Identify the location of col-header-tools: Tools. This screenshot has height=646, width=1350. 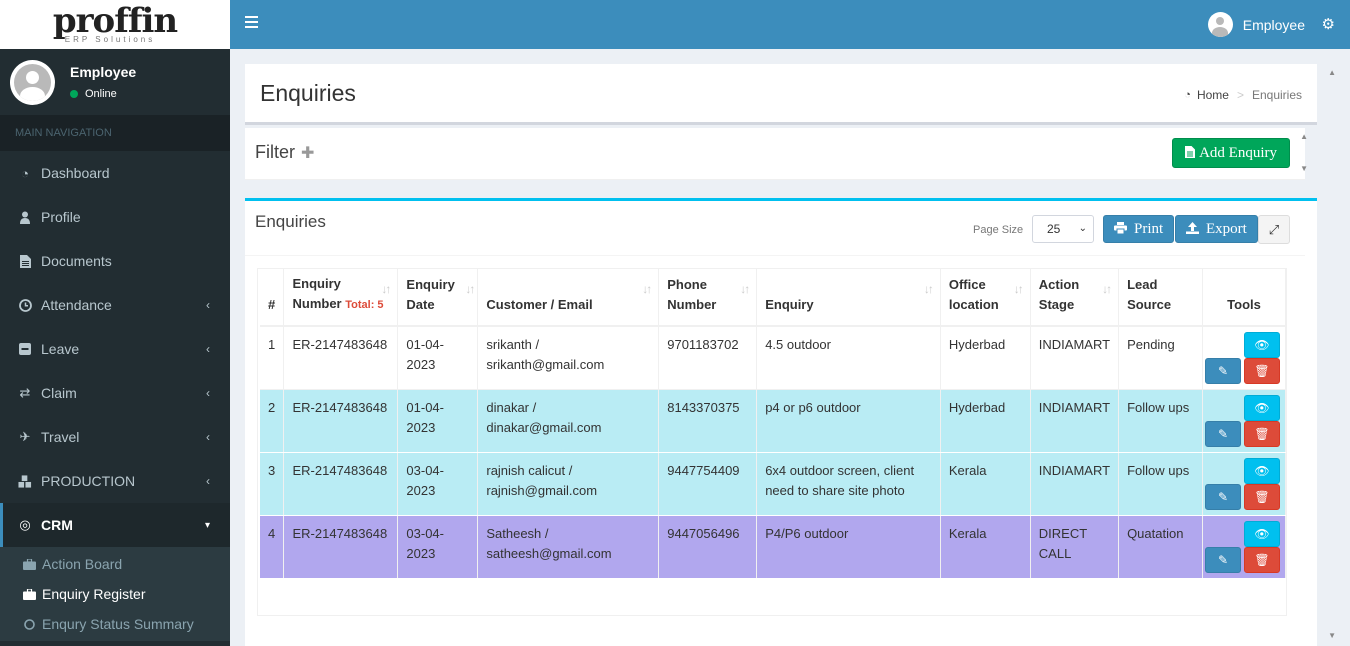
(1244, 298).